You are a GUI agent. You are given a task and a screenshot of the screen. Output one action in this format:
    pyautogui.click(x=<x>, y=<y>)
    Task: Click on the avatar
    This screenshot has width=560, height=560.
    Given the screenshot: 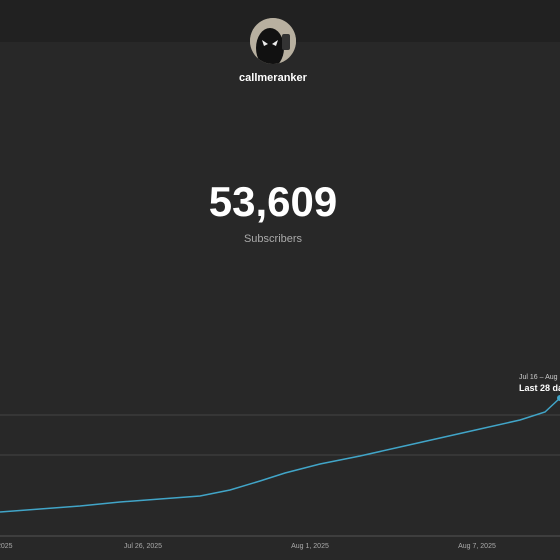 What is the action you would take?
    pyautogui.click(x=273, y=41)
    